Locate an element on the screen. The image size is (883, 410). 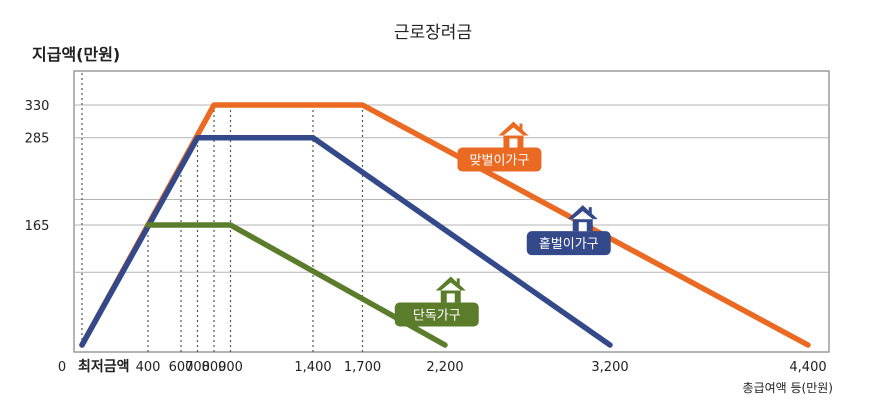
x-tick-label: 900 is located at coordinates (230, 367).